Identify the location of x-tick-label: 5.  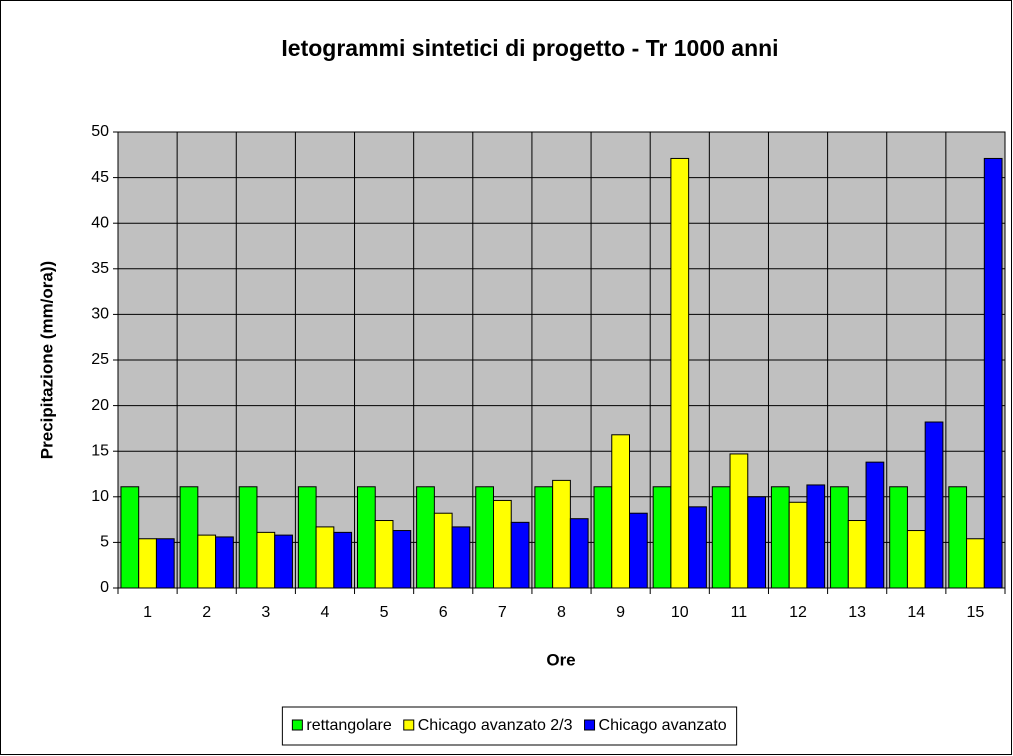
(384, 612).